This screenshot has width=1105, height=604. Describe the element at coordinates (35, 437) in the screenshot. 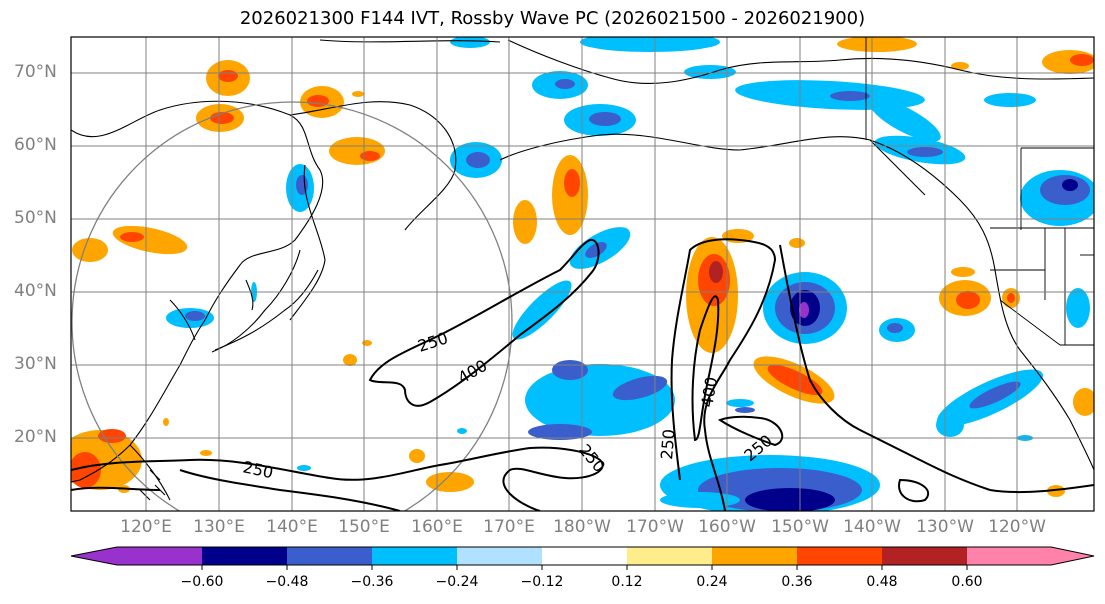

I see `lat-label: 20°N` at that location.